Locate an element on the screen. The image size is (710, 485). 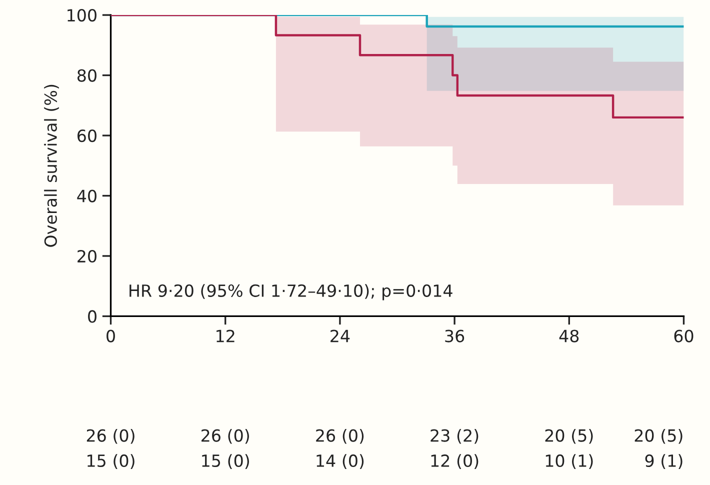
text: 10 (1) is located at coordinates (569, 461).